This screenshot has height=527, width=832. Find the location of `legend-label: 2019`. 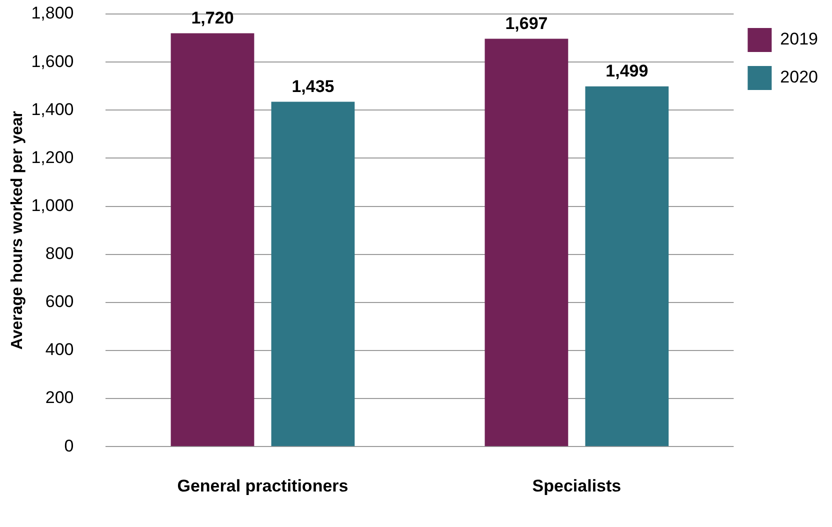

legend-label: 2019 is located at coordinates (799, 39).